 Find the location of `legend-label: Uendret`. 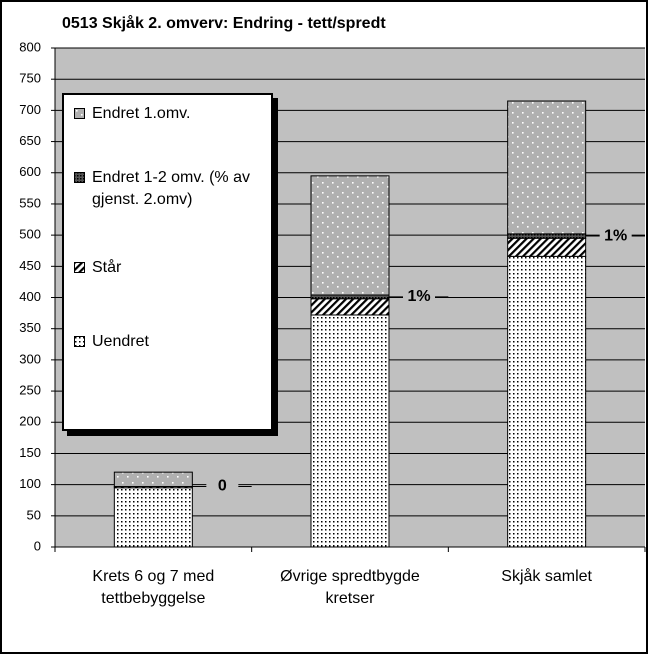

legend-label: Uendret is located at coordinates (120, 341).